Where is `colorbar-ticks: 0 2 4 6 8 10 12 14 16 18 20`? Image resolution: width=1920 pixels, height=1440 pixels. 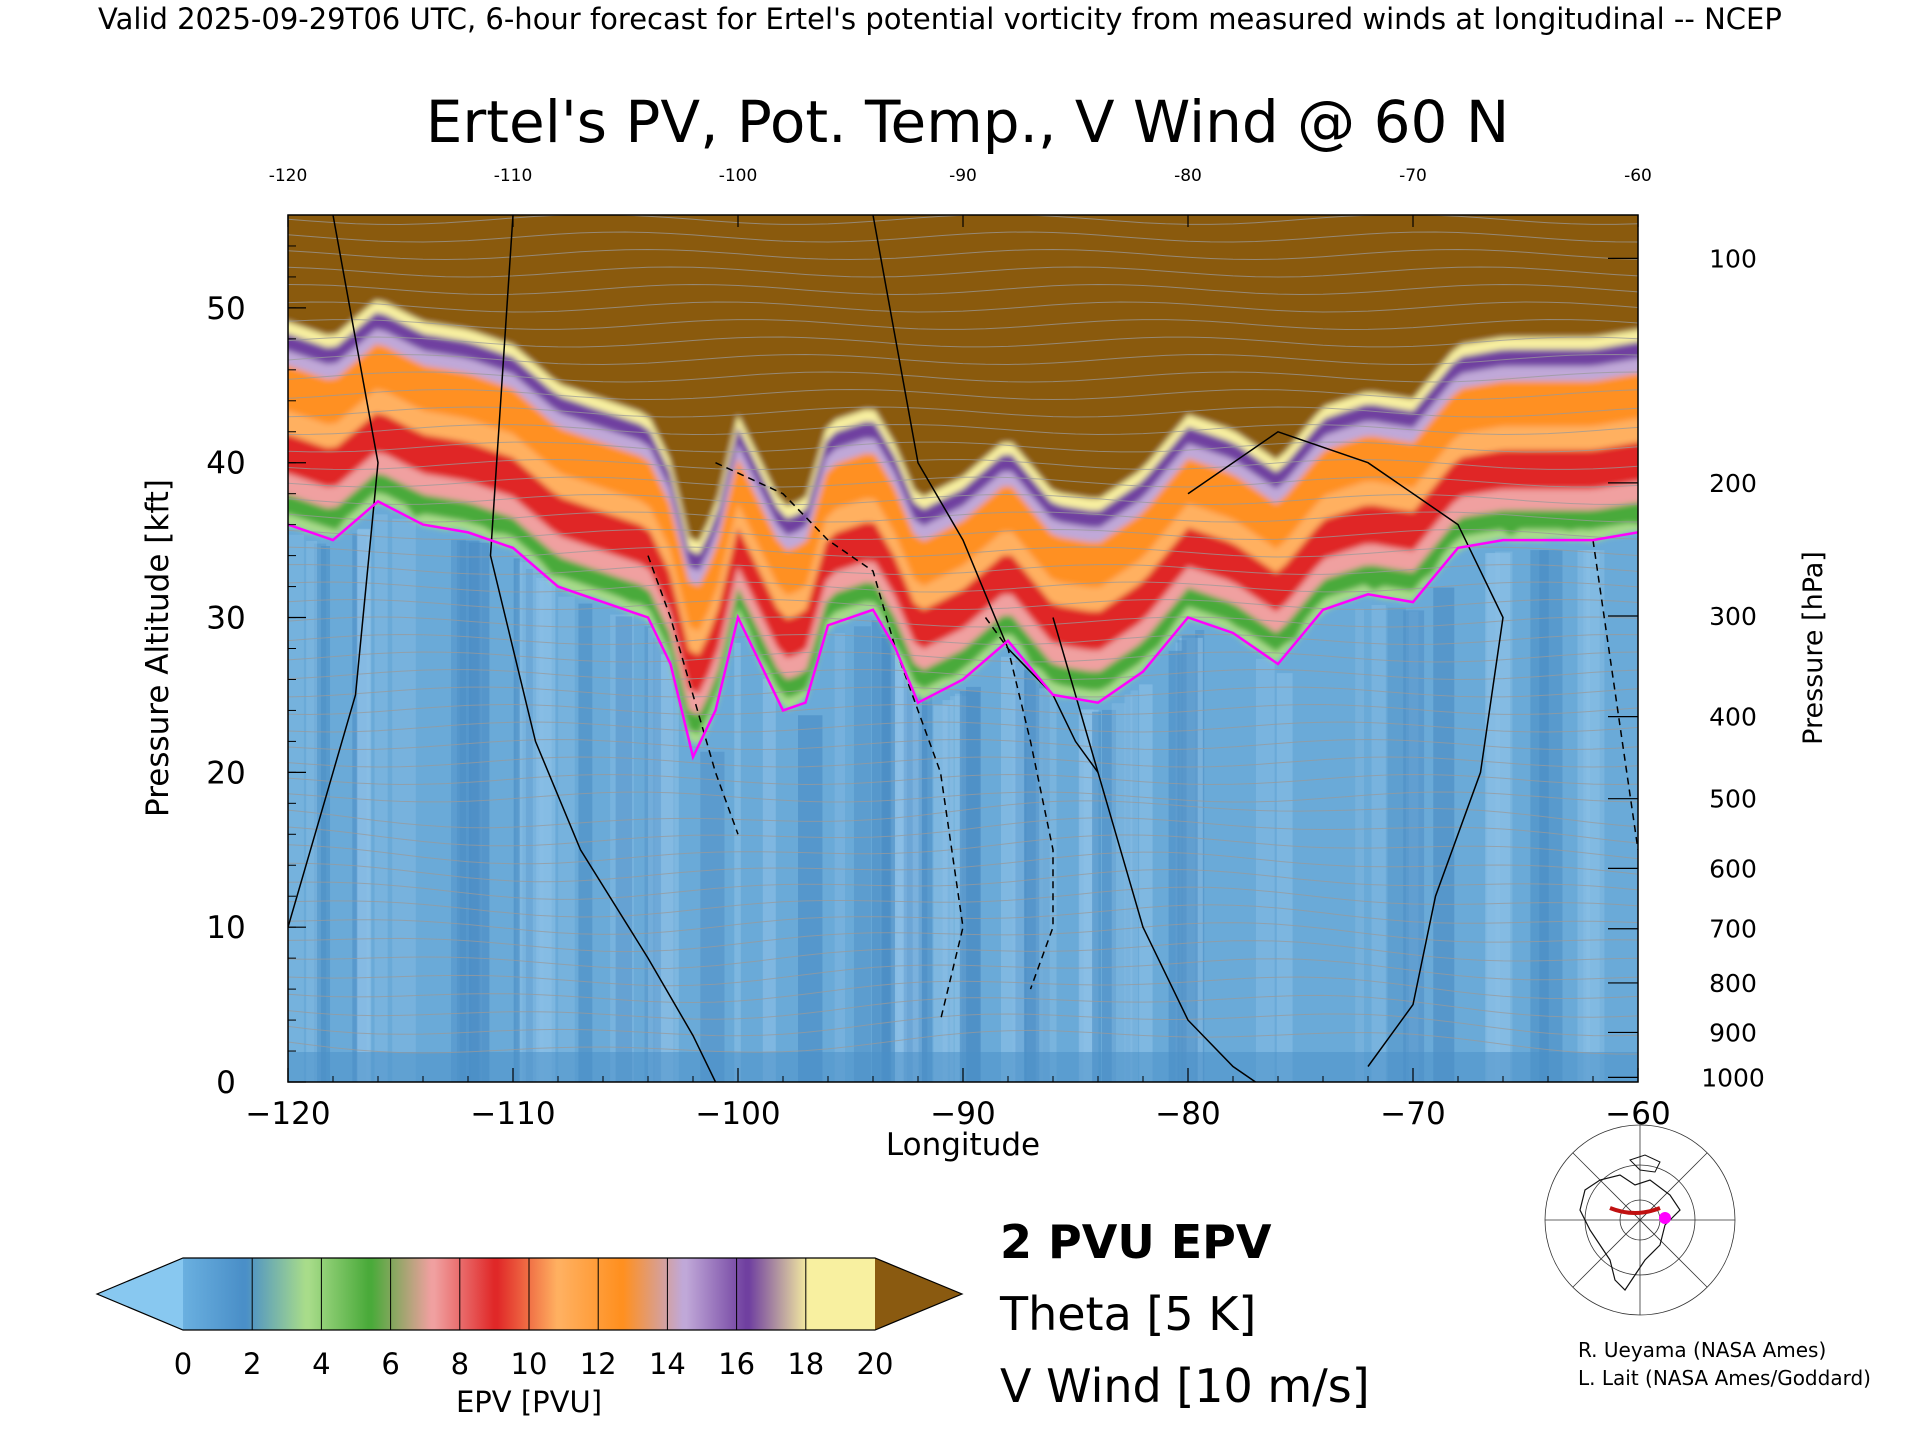
colorbar-ticks: 0 2 4 6 8 10 12 14 16 18 20 is located at coordinates (534, 1364).